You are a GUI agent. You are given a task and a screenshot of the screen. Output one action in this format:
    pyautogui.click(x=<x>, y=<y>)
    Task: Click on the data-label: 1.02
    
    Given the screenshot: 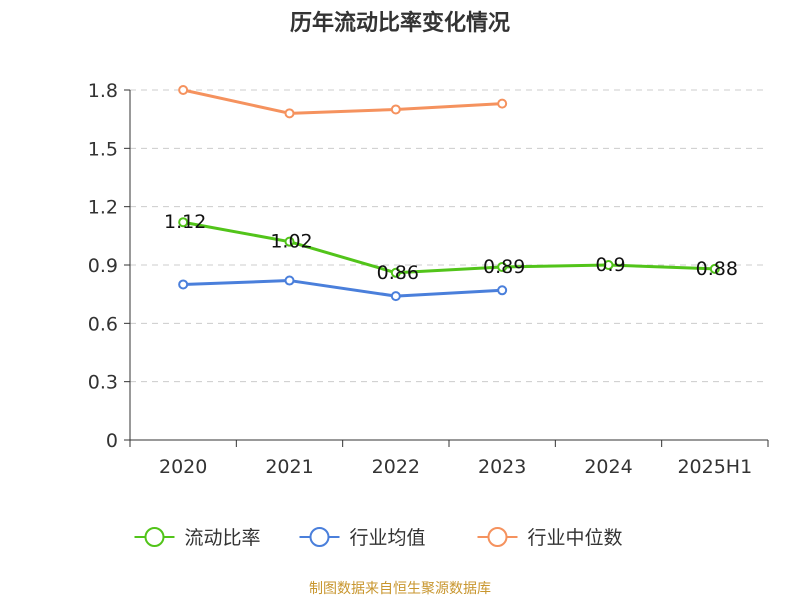 What is the action you would take?
    pyautogui.click(x=291, y=242)
    